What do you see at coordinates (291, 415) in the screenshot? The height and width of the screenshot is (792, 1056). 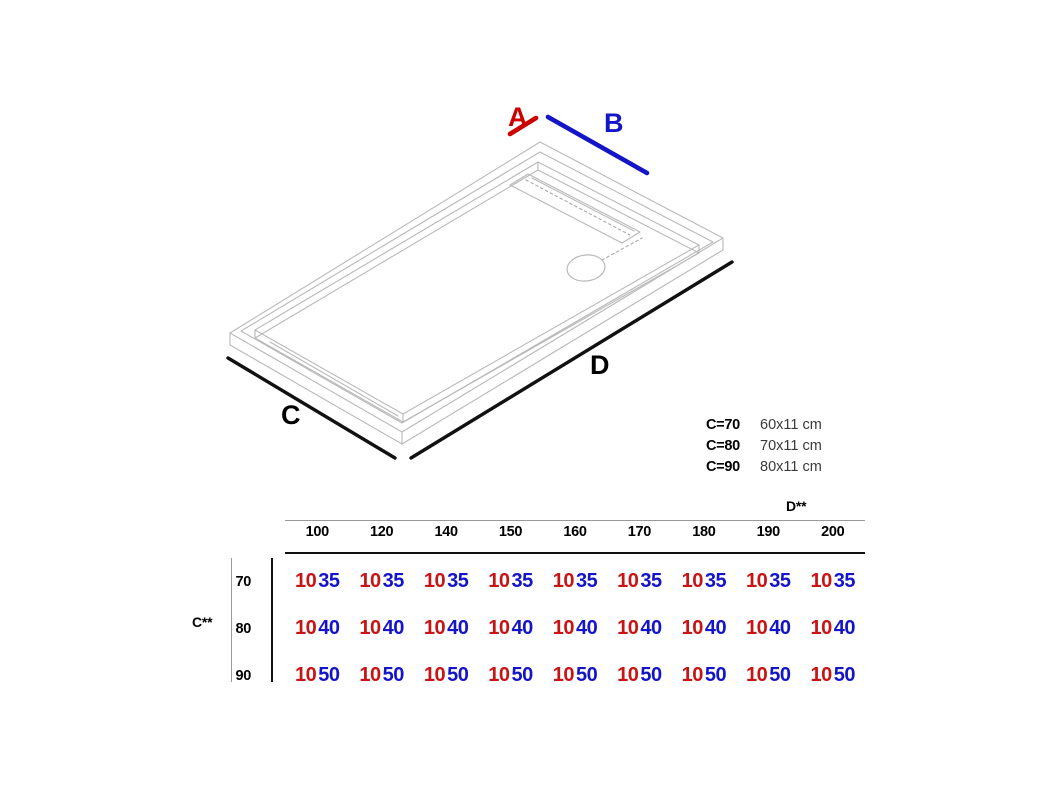 I see `dimension-label-c: C` at bounding box center [291, 415].